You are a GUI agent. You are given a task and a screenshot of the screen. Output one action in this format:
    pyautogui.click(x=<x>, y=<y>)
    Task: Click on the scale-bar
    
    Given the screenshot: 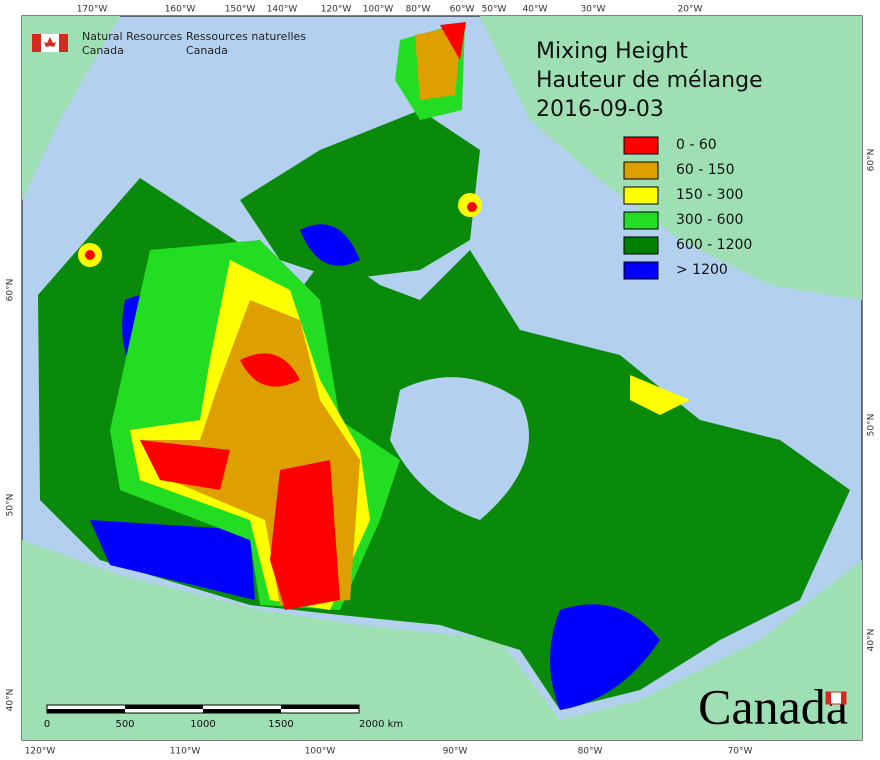 What is the action you would take?
    pyautogui.click(x=203, y=709)
    